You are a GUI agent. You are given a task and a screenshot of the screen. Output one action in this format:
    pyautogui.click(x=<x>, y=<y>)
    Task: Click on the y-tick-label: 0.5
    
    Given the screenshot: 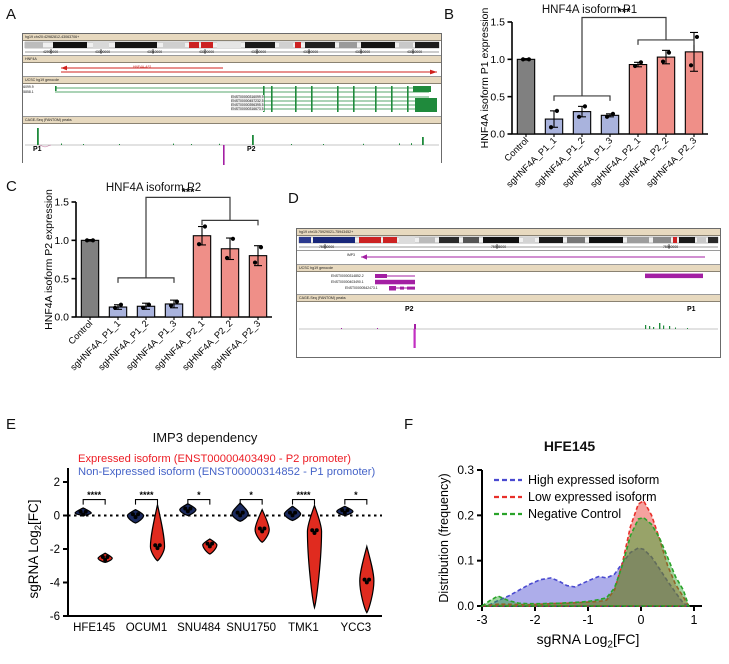 What is the action you would take?
    pyautogui.click(x=61, y=279)
    